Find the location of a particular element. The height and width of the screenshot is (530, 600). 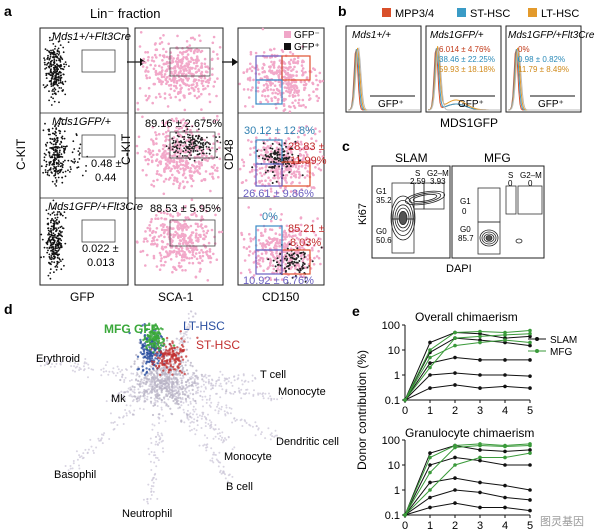

legend-st: ST-HSC is located at coordinates (490, 14).